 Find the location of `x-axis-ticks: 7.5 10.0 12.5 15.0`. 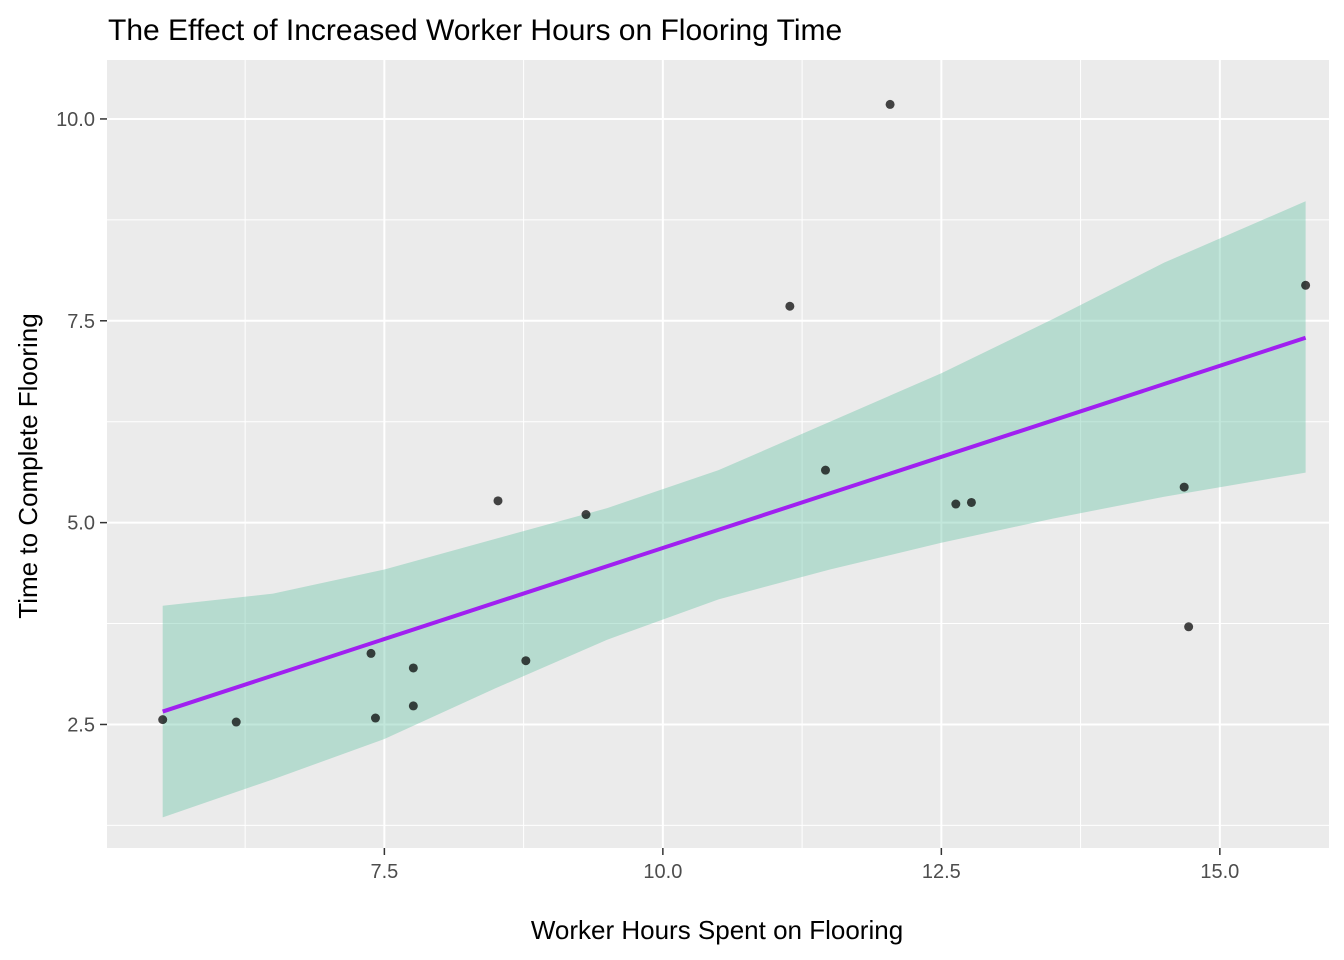

x-axis-ticks: 7.5 10.0 12.5 15.0 is located at coordinates (804, 865).